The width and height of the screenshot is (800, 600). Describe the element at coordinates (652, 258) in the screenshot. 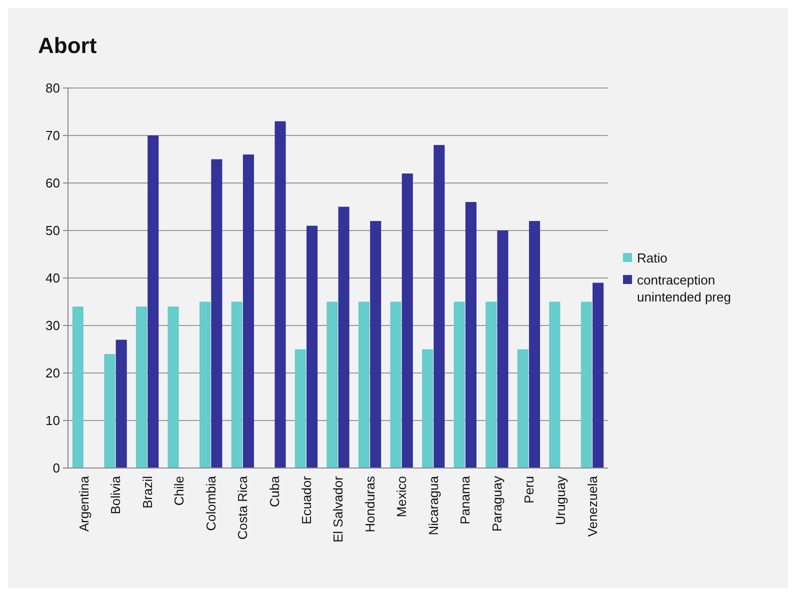

I see `legend-label: Ratio` at that location.